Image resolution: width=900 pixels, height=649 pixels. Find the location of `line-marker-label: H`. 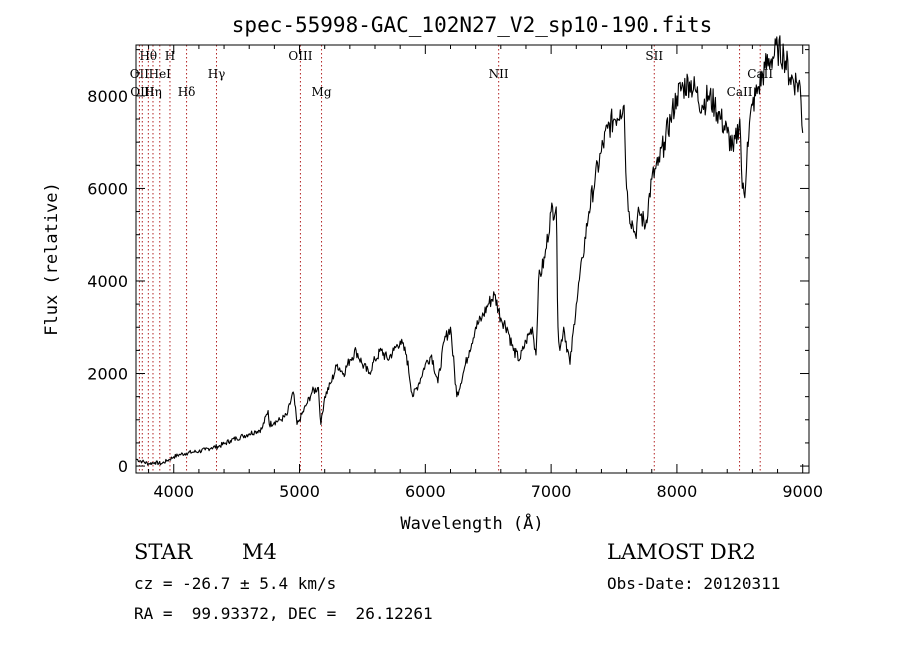

line-marker-label: H is located at coordinates (170, 56).